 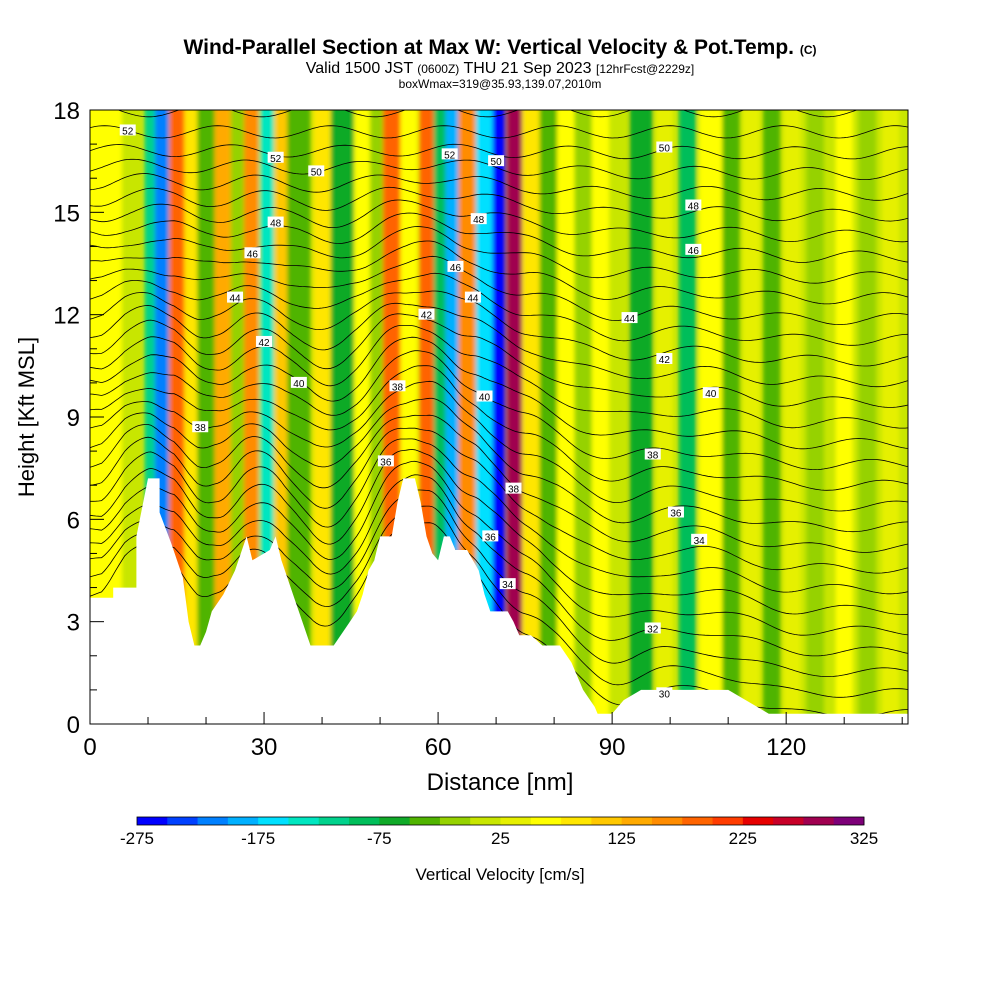 What do you see at coordinates (499, 832) in the screenshot?
I see `colorbar: -275 -175 -75 25 125 225 325` at bounding box center [499, 832].